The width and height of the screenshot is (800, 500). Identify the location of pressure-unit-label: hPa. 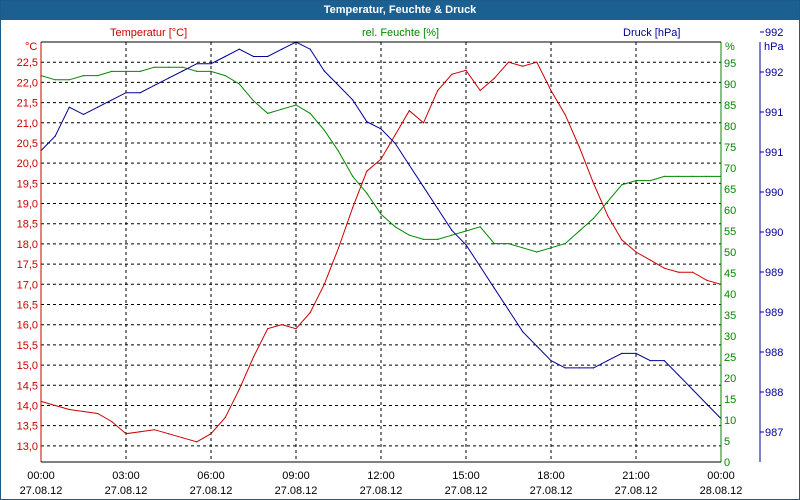
(774, 47).